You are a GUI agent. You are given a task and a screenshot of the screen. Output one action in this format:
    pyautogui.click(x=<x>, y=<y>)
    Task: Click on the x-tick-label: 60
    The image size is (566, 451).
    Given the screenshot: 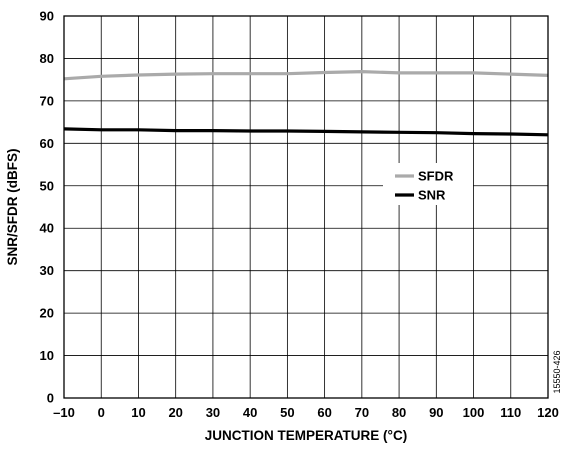 What is the action you would take?
    pyautogui.click(x=324, y=412)
    